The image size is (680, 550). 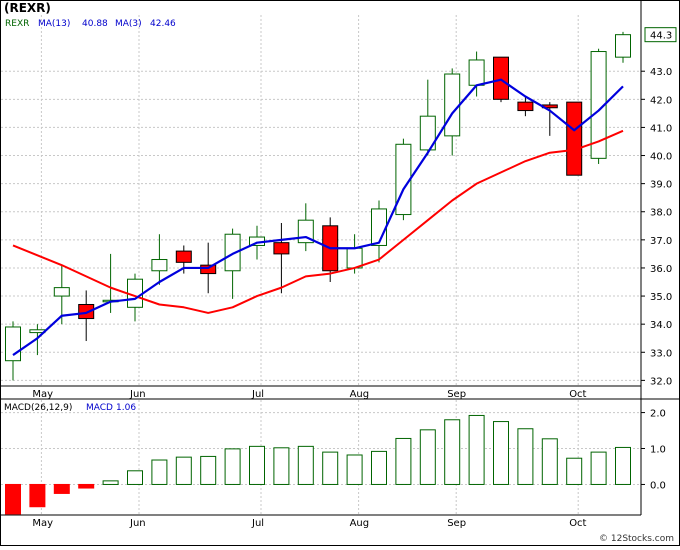 I want to click on price-y-tick-label: 34.0, so click(x=661, y=325).